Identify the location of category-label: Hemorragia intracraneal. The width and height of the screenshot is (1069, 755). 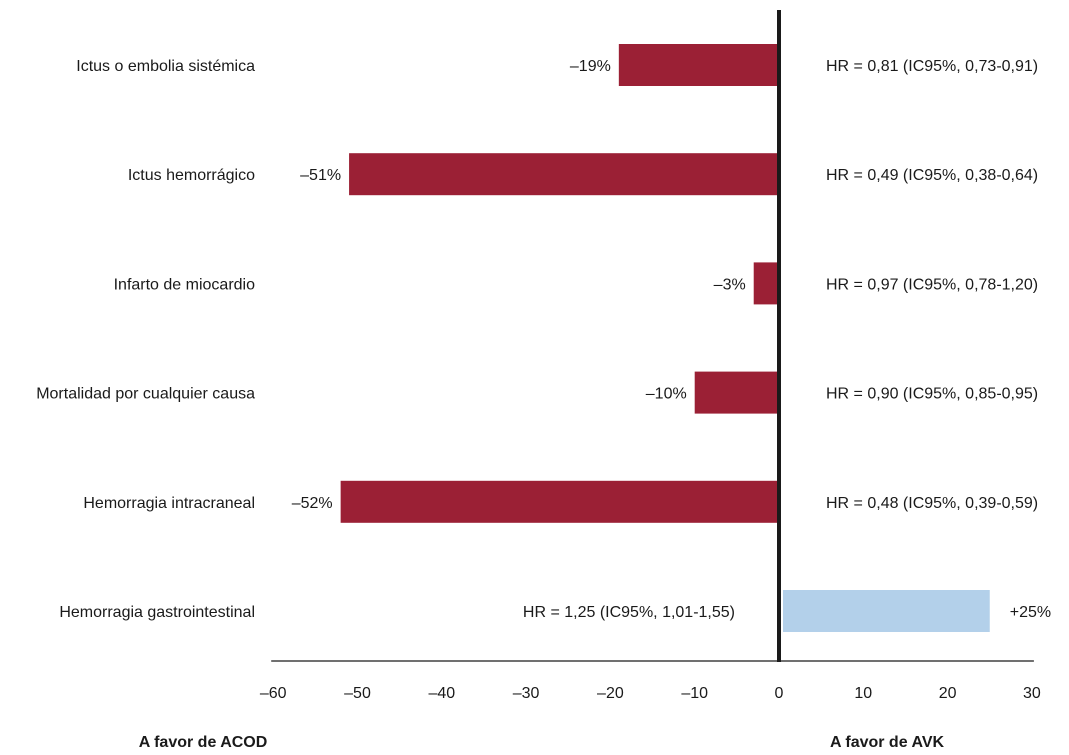
(169, 503).